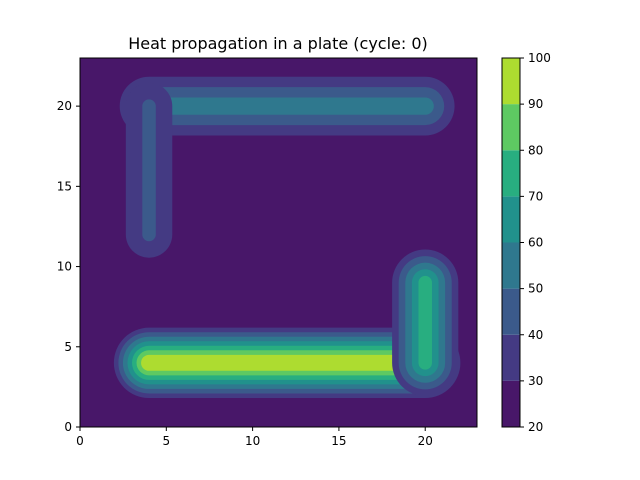 Image resolution: width=640 pixels, height=480 pixels. Describe the element at coordinates (535, 150) in the screenshot. I see `colorbar-tick-label: 80` at that location.